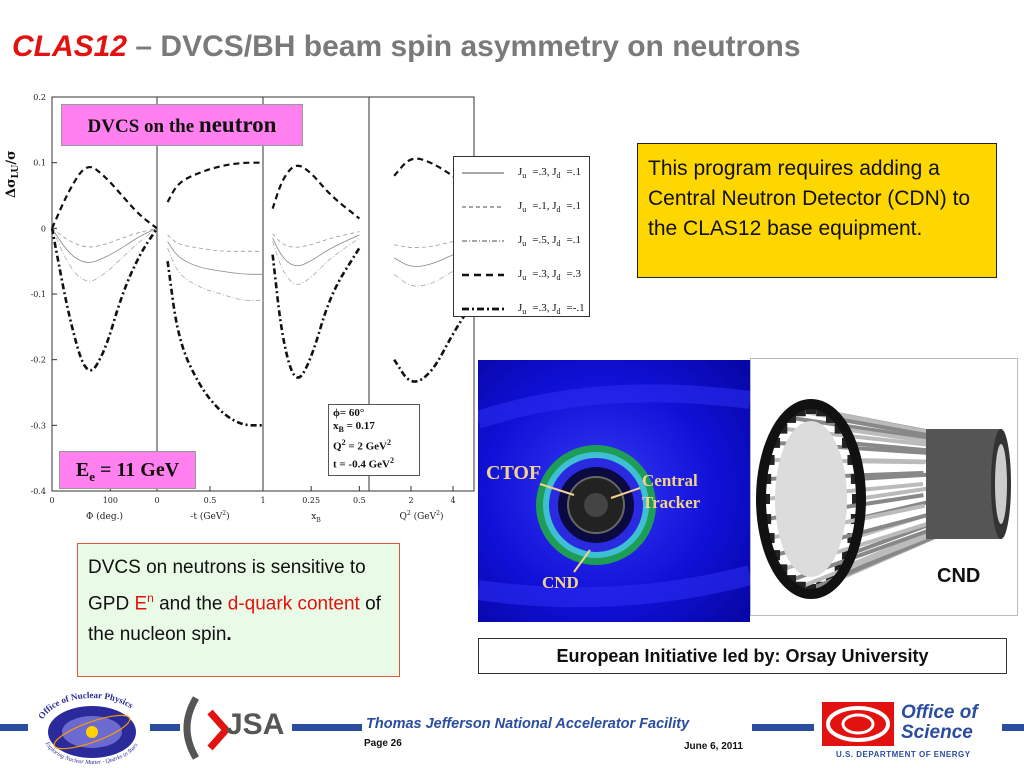 The image size is (1024, 768). I want to click on x-tick-label: 2, so click(410, 500).